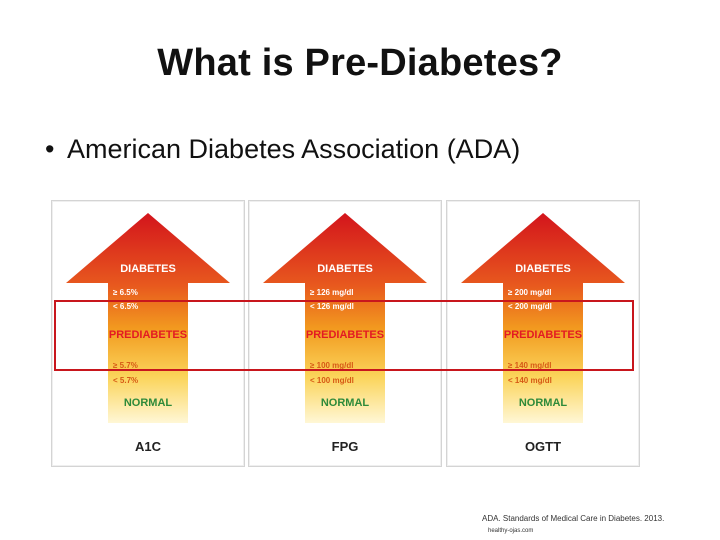  Describe the element at coordinates (125, 365) in the screenshot. I see `threshold-prediabetes-lower: ≥ 5.7%` at that location.